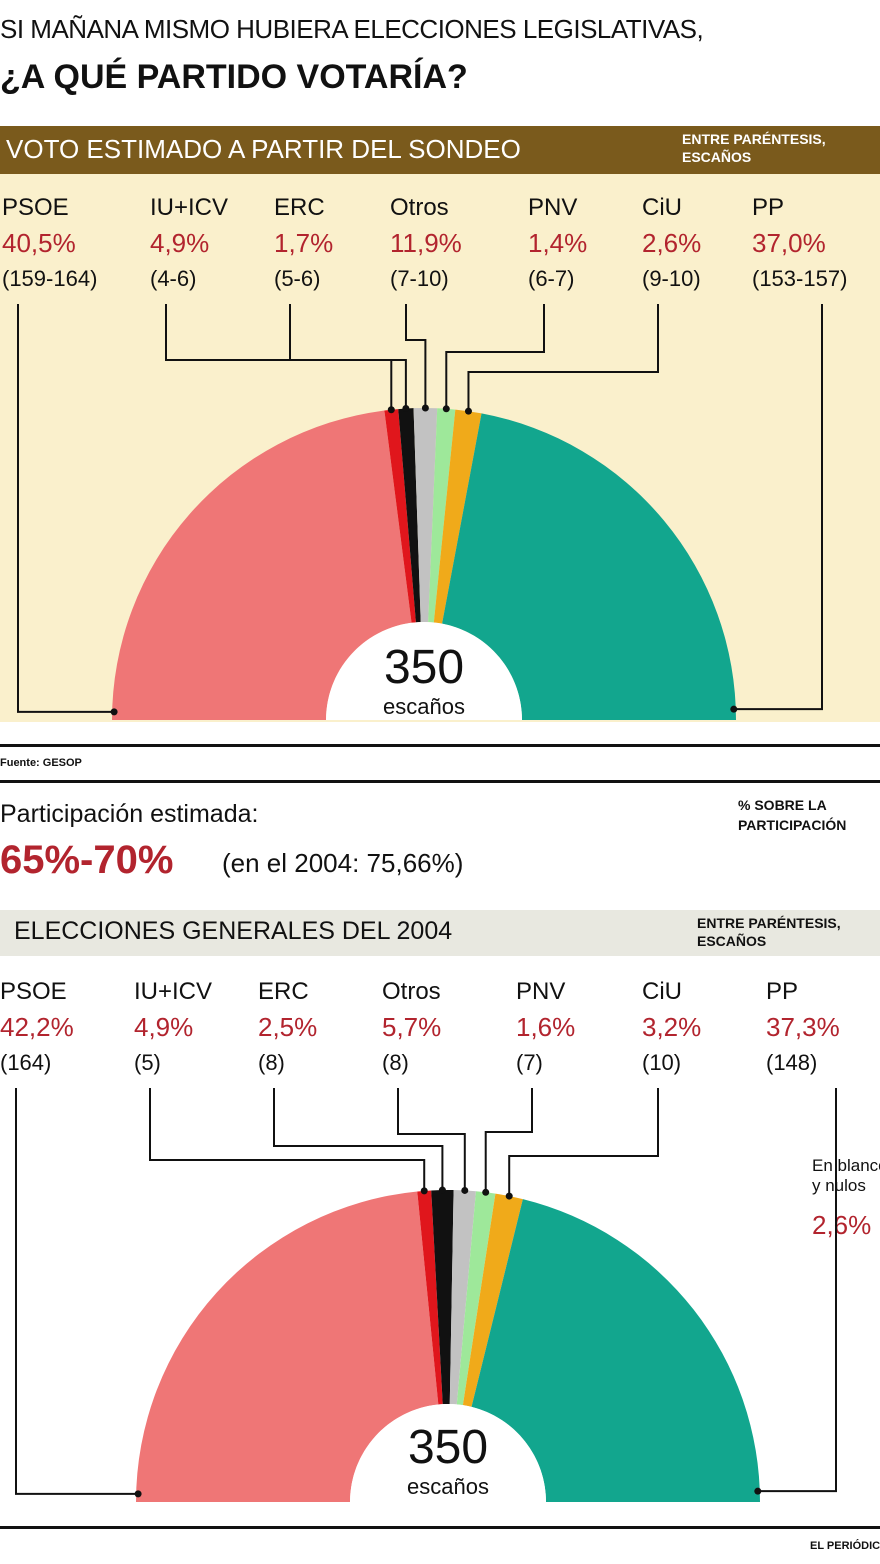 Image resolution: width=880 pixels, height=1564 pixels. Describe the element at coordinates (147, 1062) in the screenshot. I see `party-seats-iu-icv: (5)` at that location.